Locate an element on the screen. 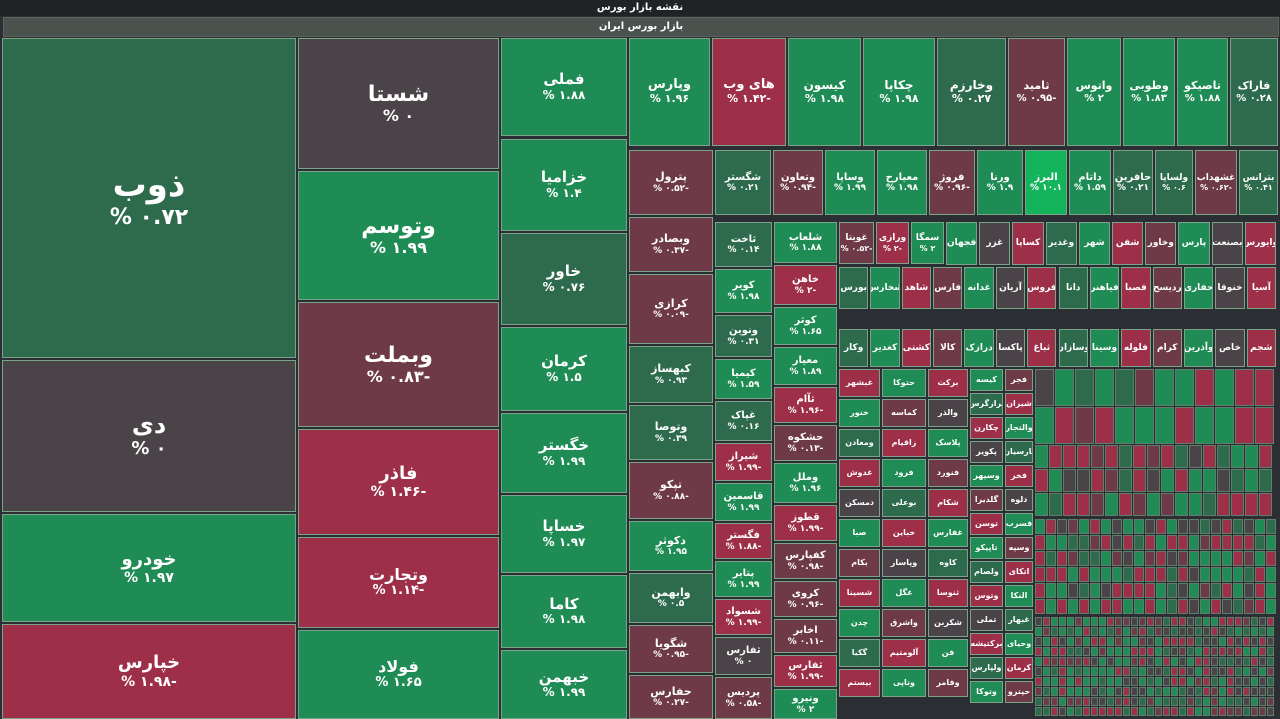 Image resolution: width=1280 pixels, height=719 pixels. treemap-tile-small: اتکای is located at coordinates (1019, 572).